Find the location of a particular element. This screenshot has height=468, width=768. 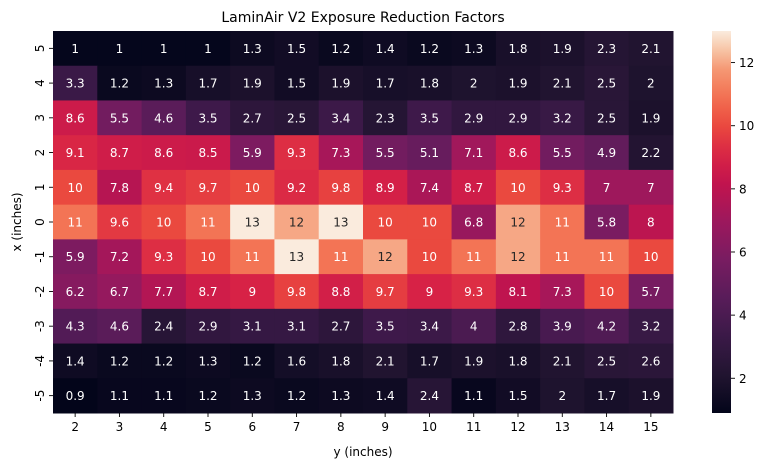

cell-value-label: 9.7 is located at coordinates (385, 292).